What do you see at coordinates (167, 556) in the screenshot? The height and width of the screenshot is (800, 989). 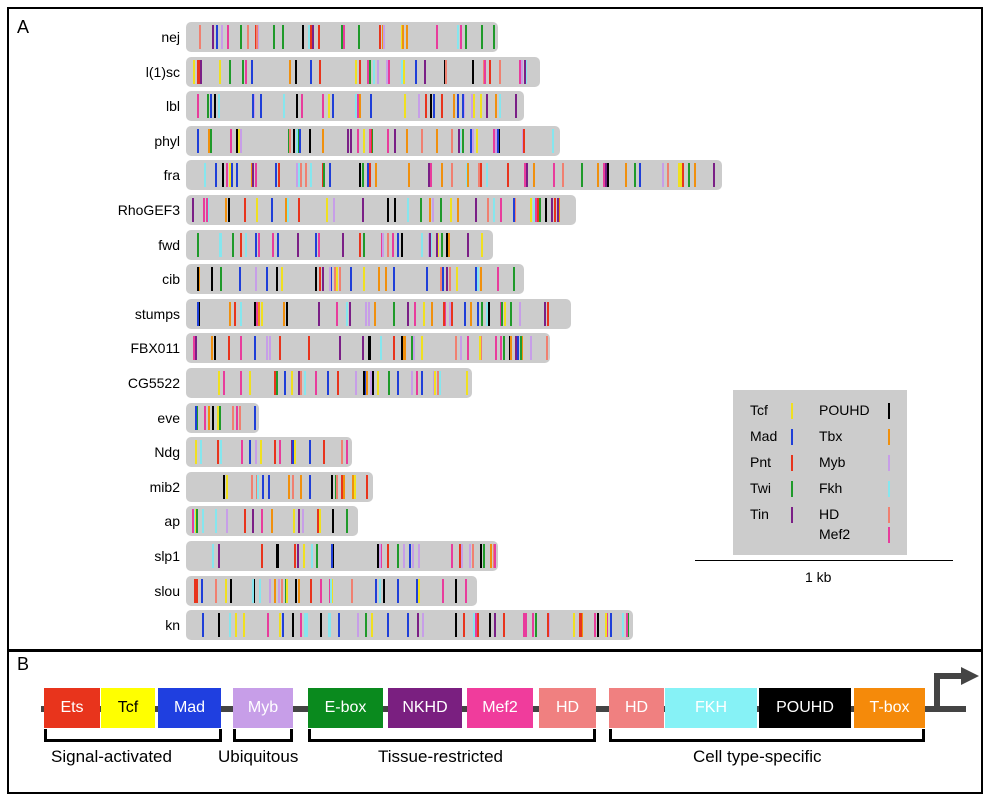 I see `gene-label: slp1` at bounding box center [167, 556].